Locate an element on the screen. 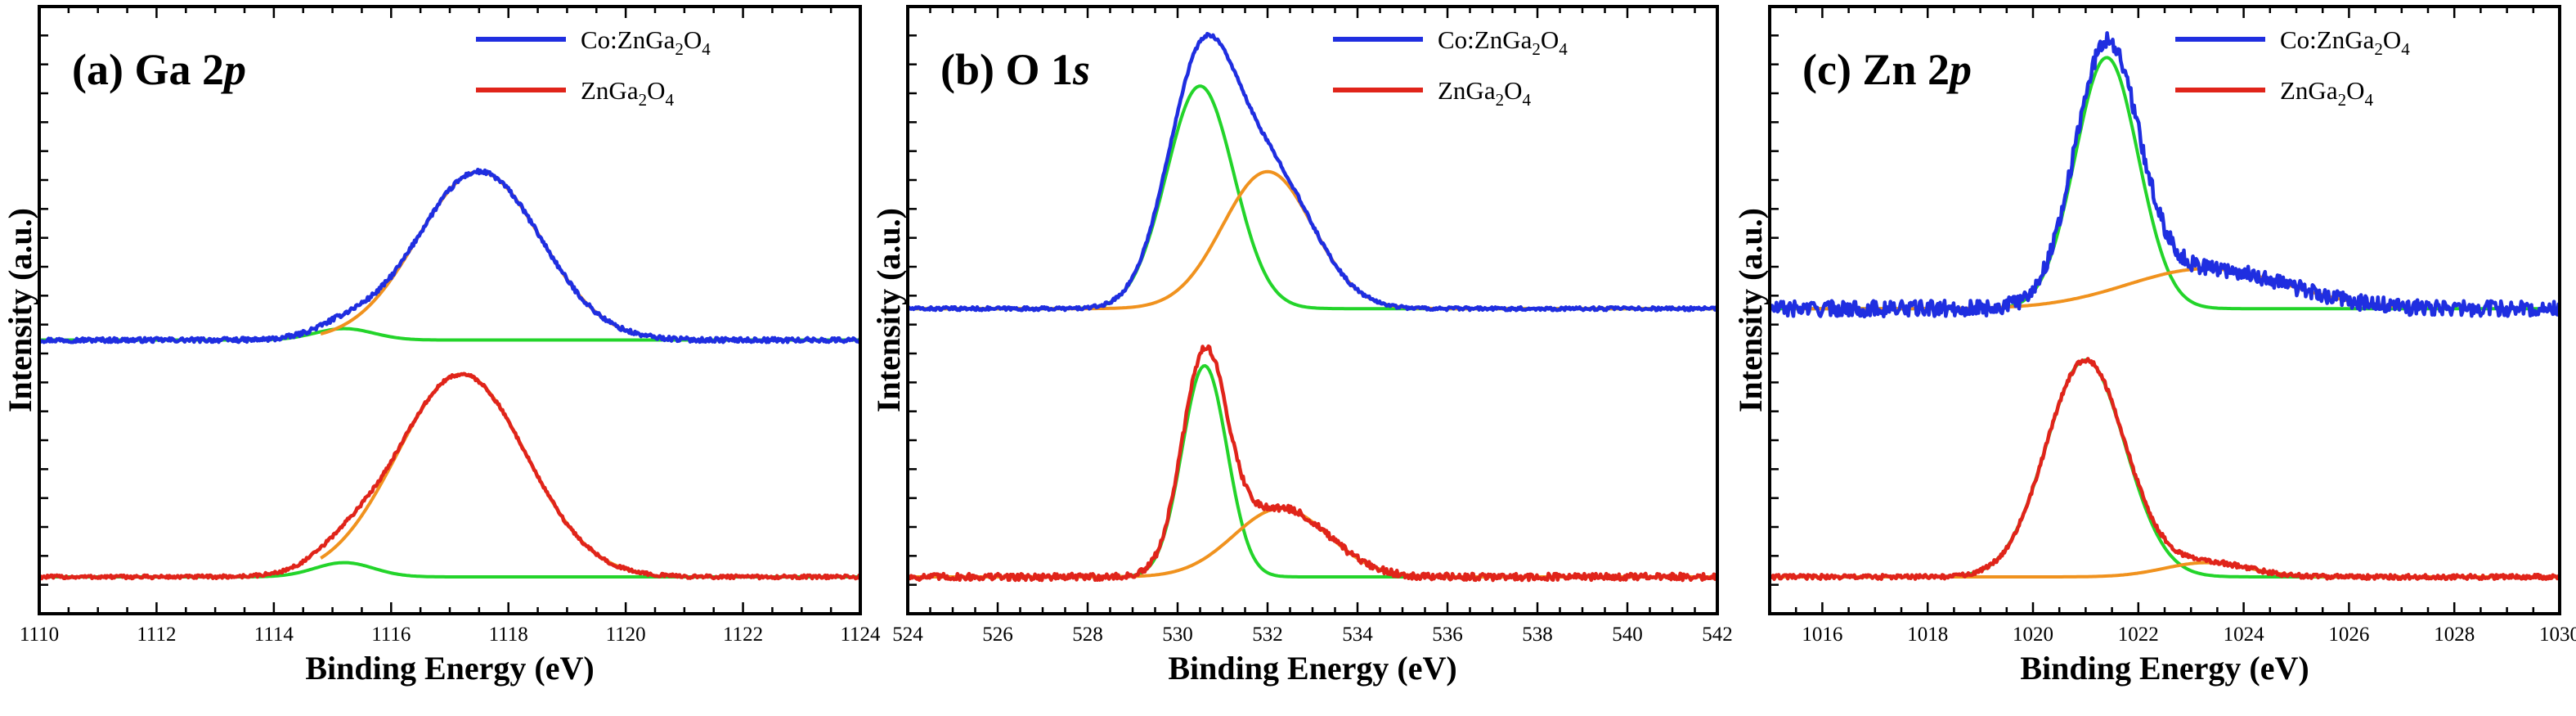  x-tick-label: 1018 is located at coordinates (1927, 635).